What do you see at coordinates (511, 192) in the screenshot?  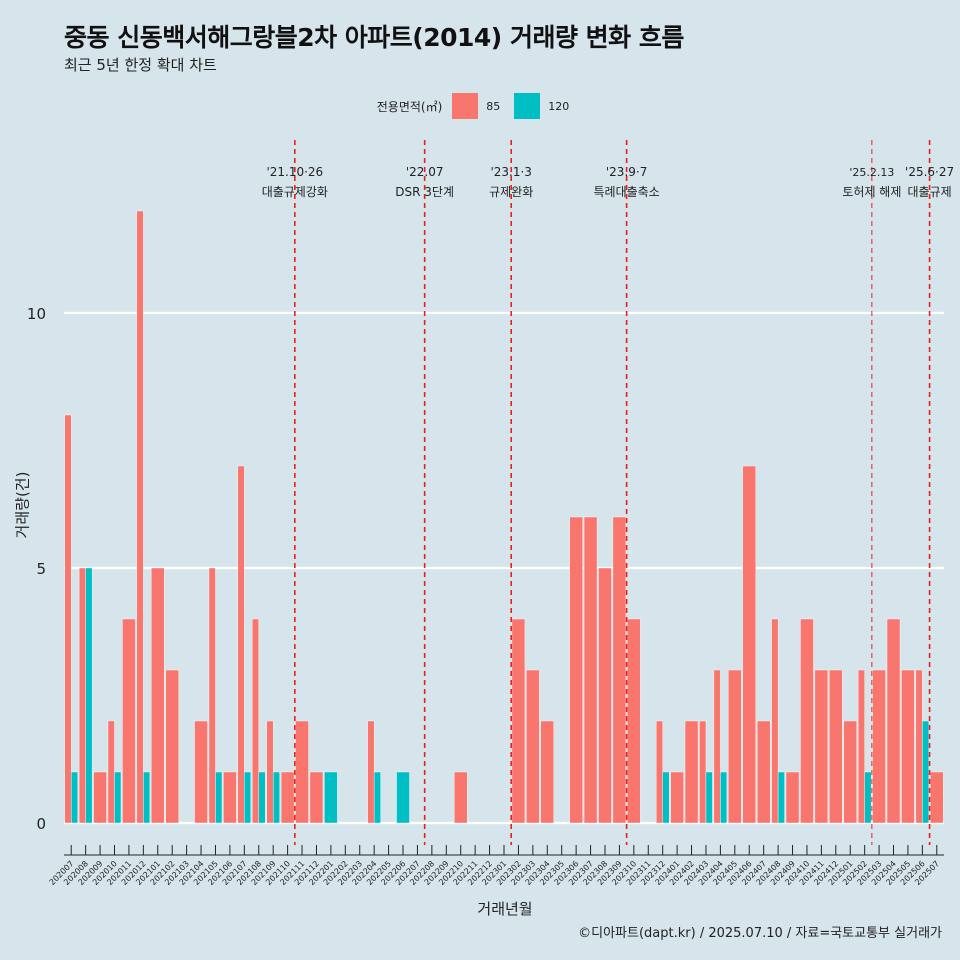 I see `event-label: 규제완화` at bounding box center [511, 192].